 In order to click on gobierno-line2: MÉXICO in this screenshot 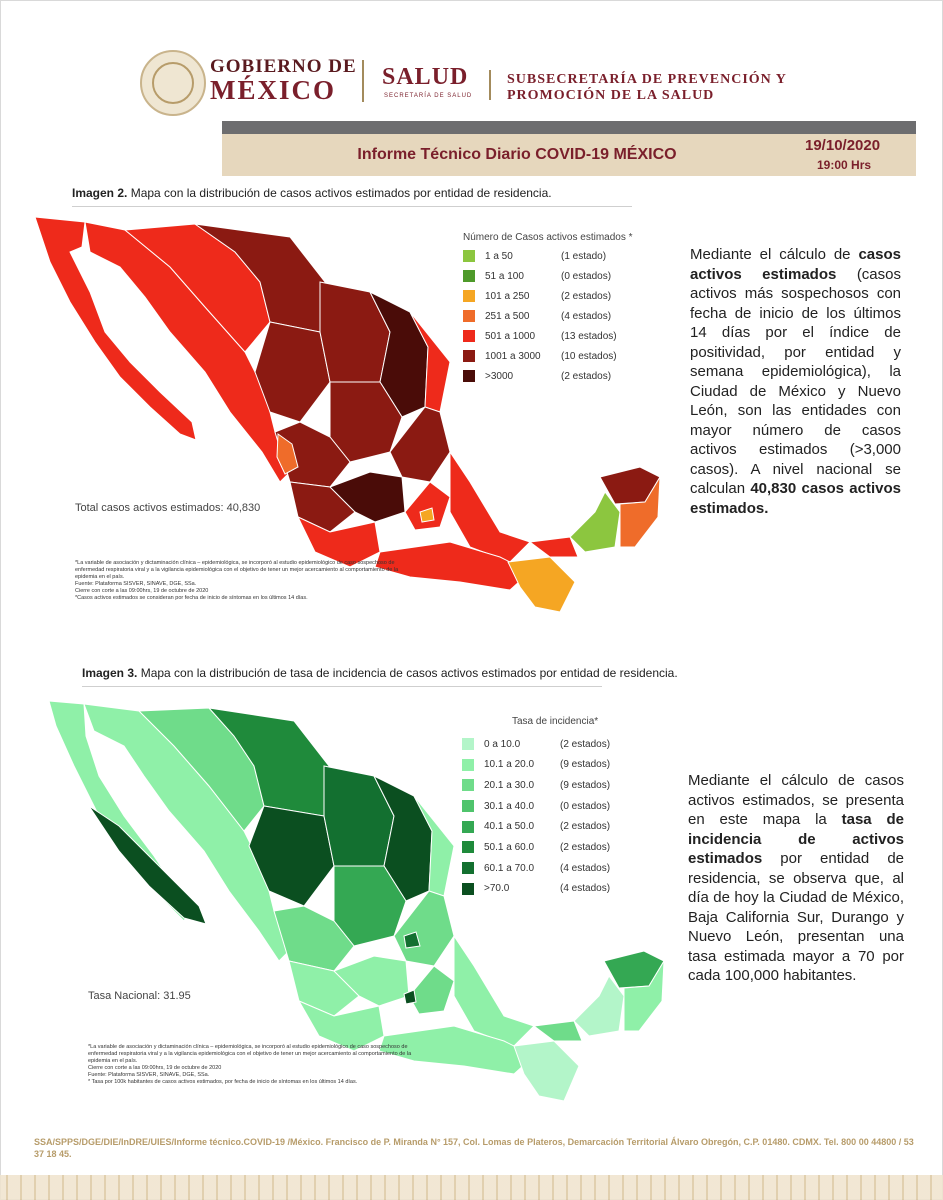, I will do `click(273, 90)`.